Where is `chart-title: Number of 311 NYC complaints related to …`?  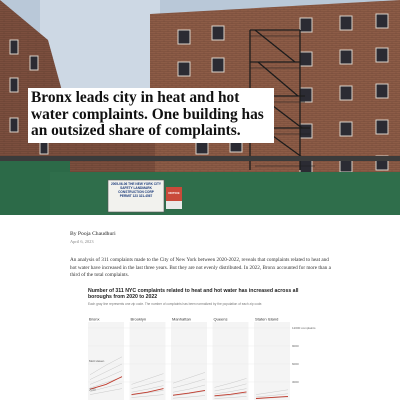 chart-title: Number of 311 NYC complaints related to … is located at coordinates (193, 294).